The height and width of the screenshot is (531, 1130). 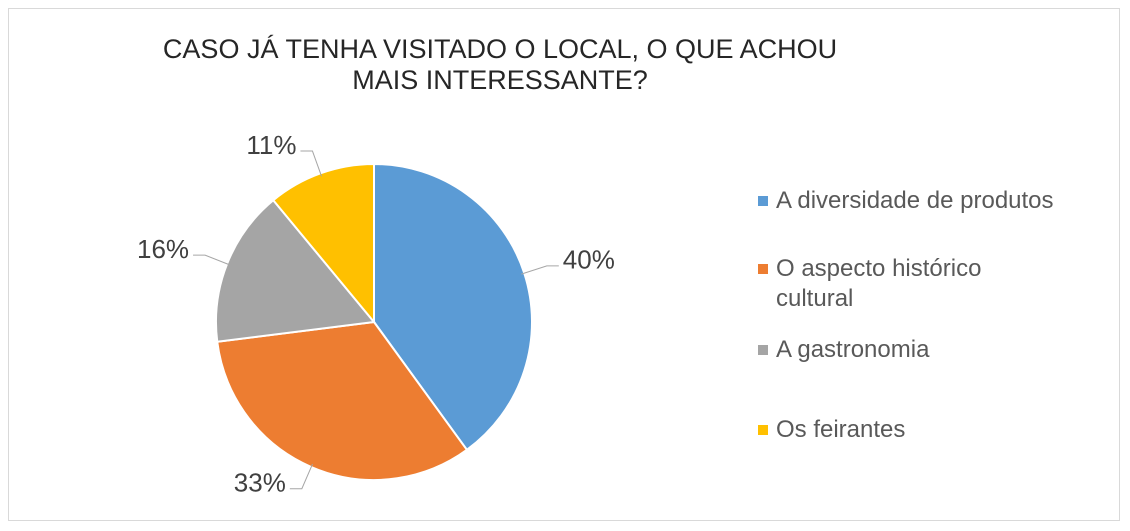 I want to click on data-label: 33%, so click(x=260, y=483).